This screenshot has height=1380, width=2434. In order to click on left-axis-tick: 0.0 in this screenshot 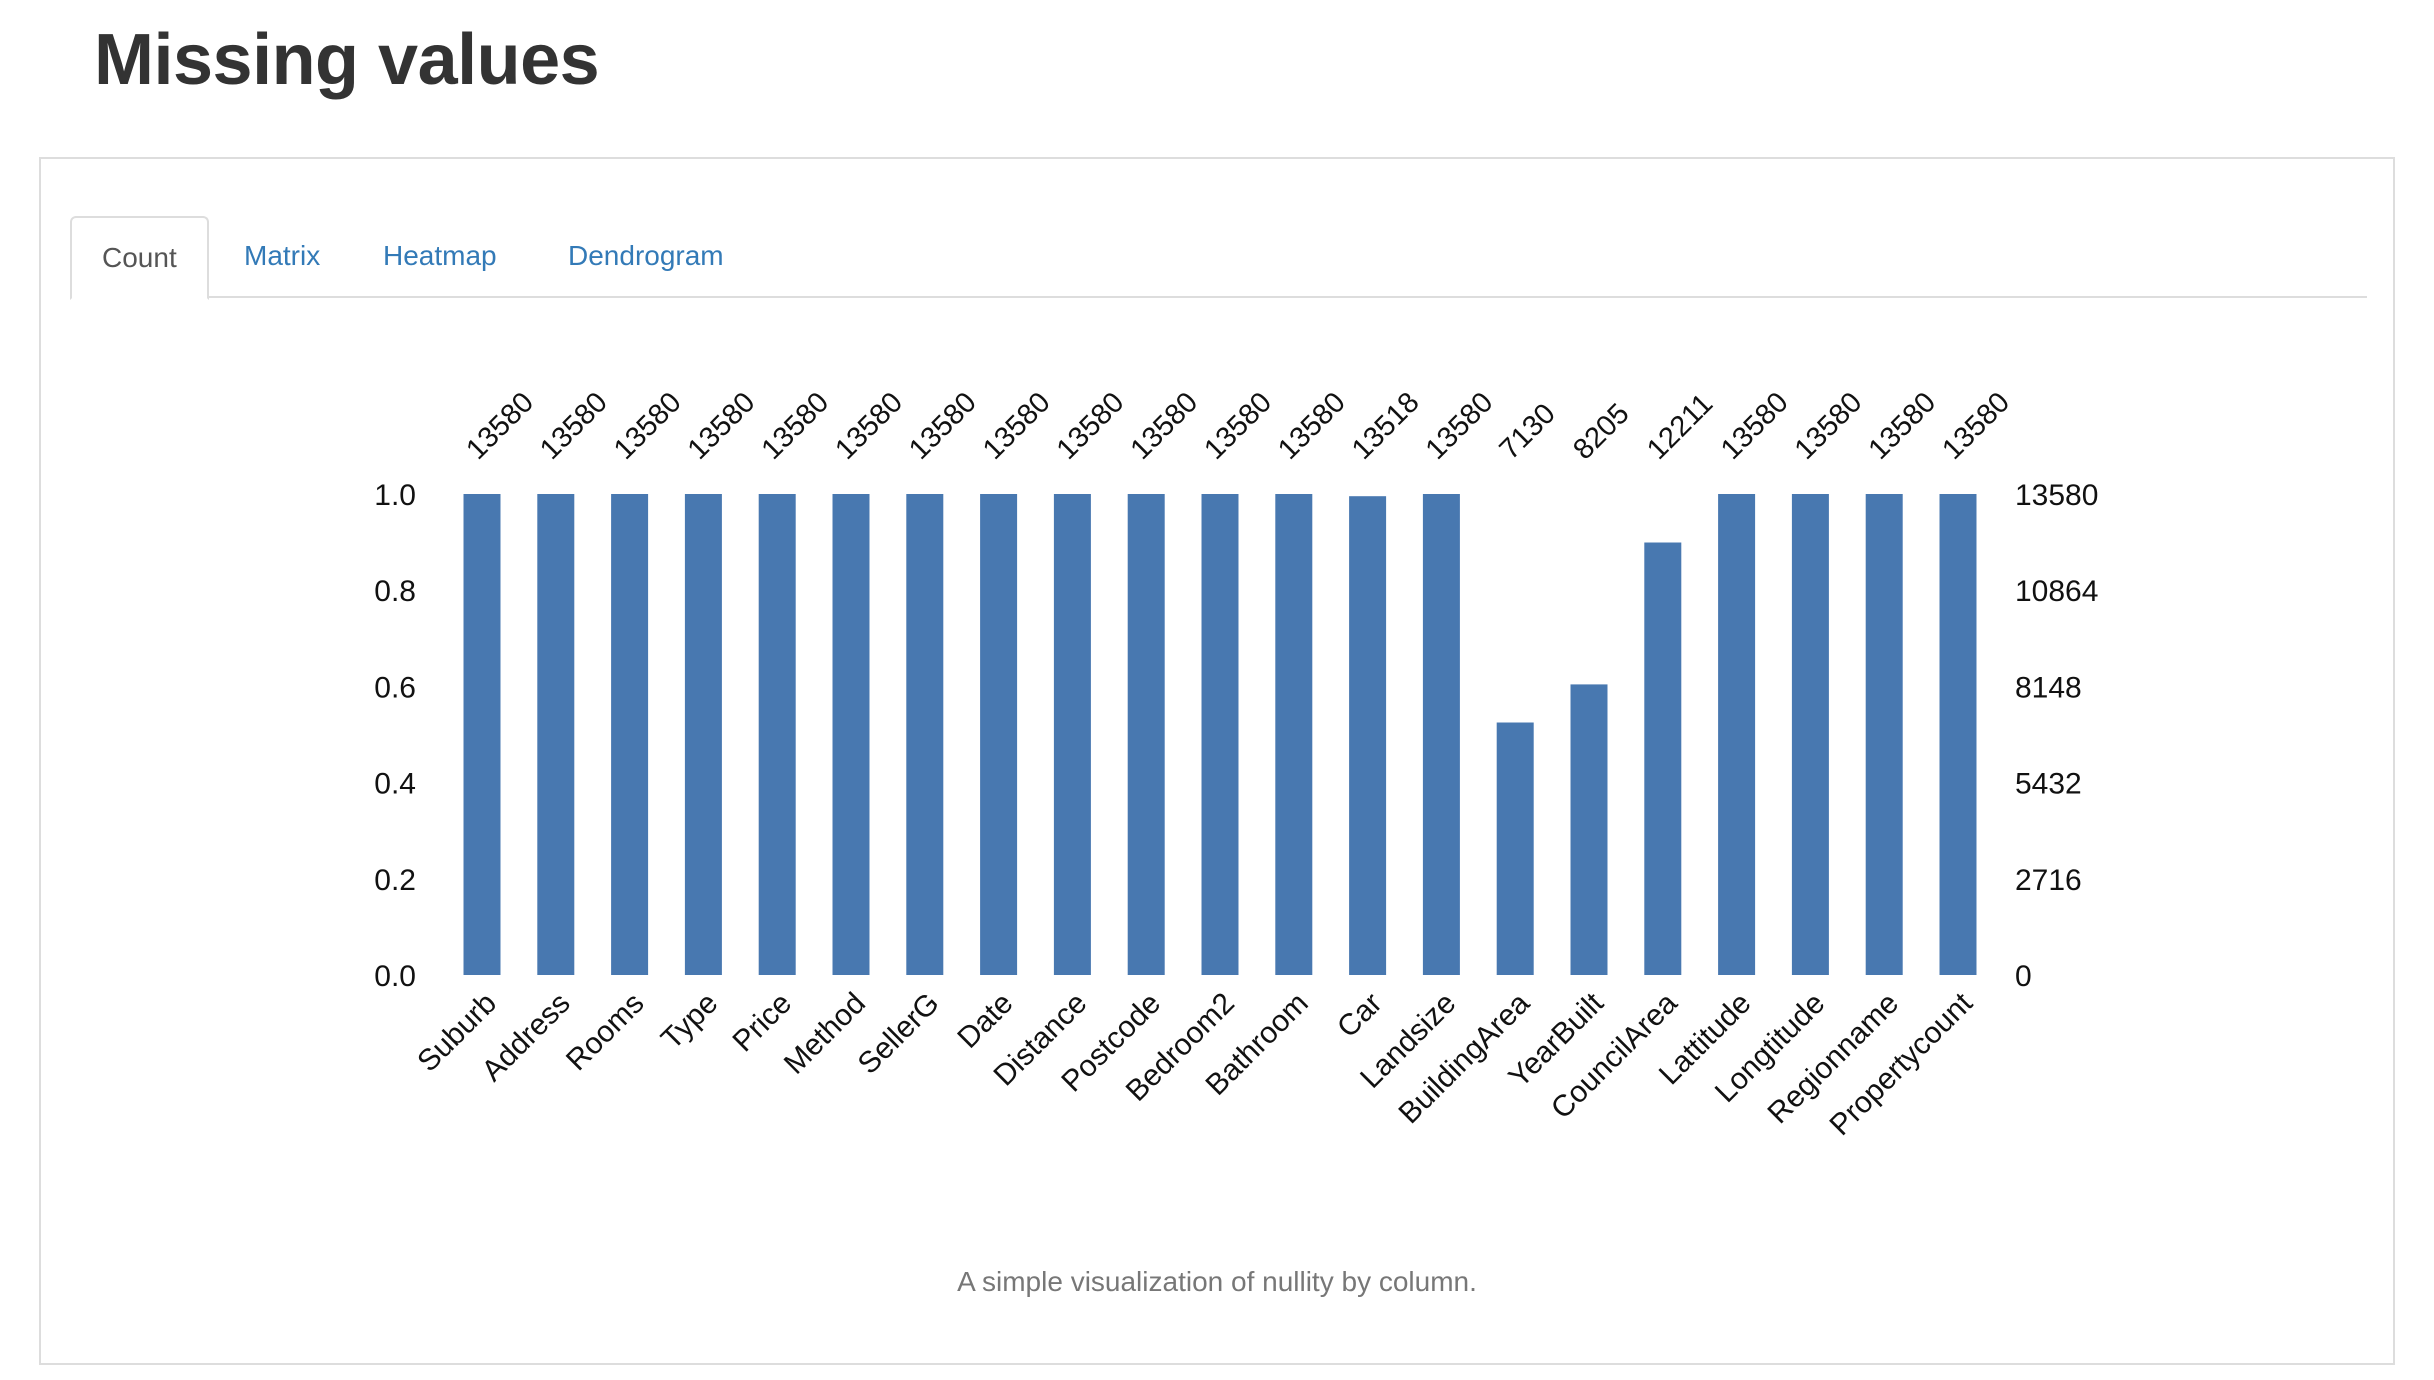, I will do `click(395, 976)`.